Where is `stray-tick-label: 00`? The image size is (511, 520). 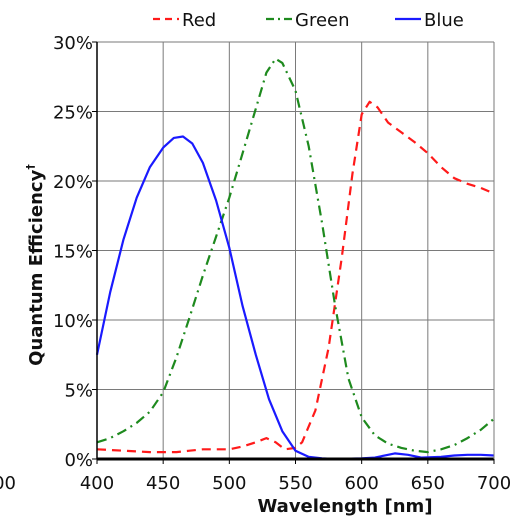 stray-tick-label: 00 is located at coordinates (8, 483).